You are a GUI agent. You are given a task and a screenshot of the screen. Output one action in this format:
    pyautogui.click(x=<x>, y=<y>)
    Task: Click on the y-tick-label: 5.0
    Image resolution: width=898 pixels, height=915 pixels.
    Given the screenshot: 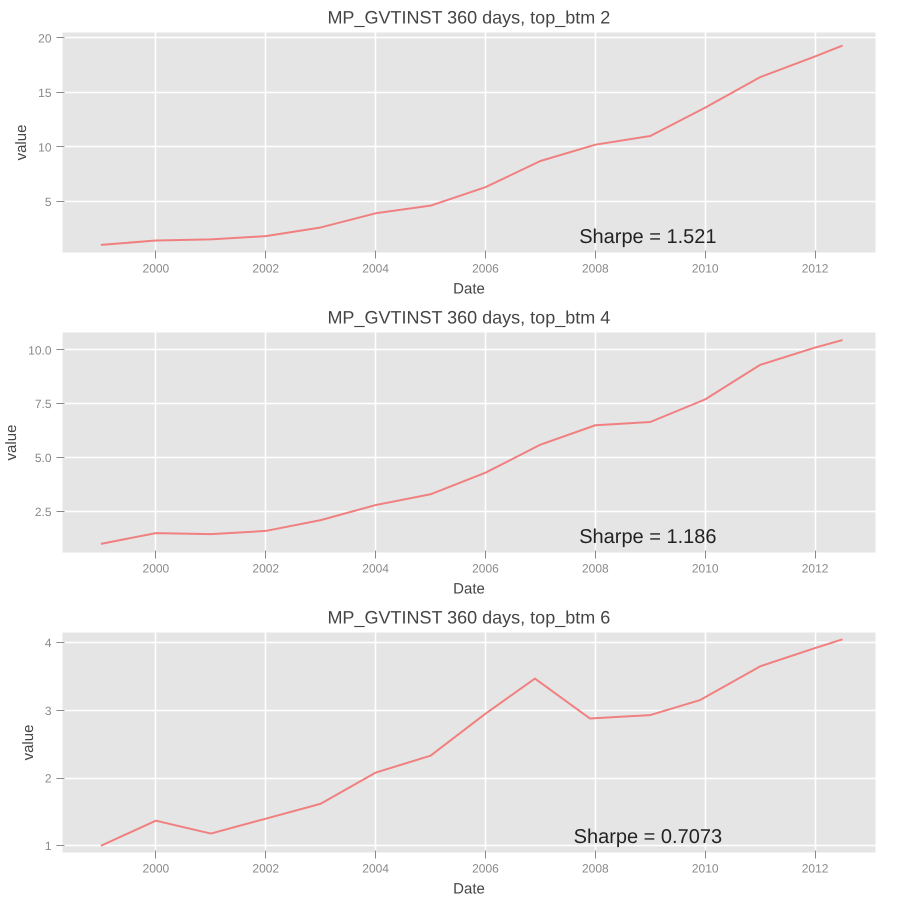 What is the action you would take?
    pyautogui.click(x=43, y=458)
    